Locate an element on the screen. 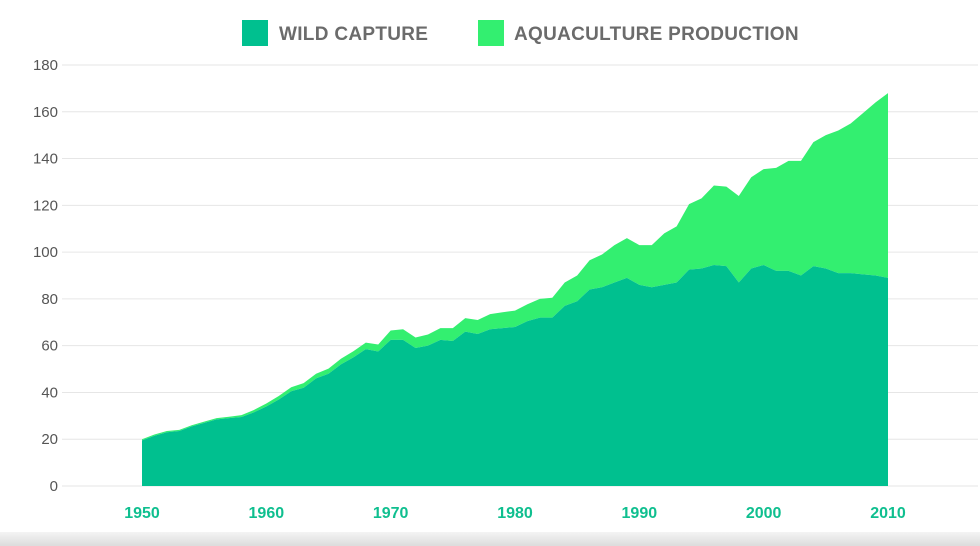 This screenshot has height=546, width=980. x-tick-label: 1980 is located at coordinates (515, 513).